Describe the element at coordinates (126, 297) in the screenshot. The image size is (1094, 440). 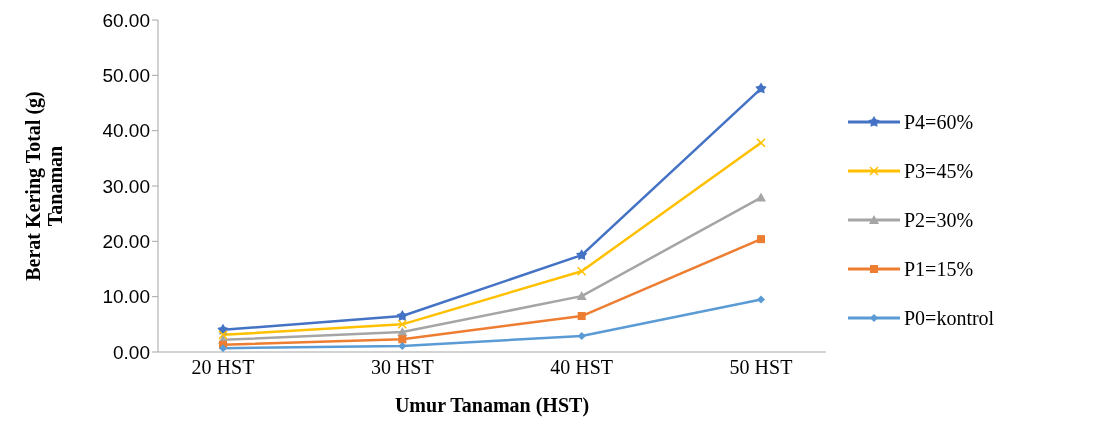
I see `y-tick-label: 10.00` at that location.